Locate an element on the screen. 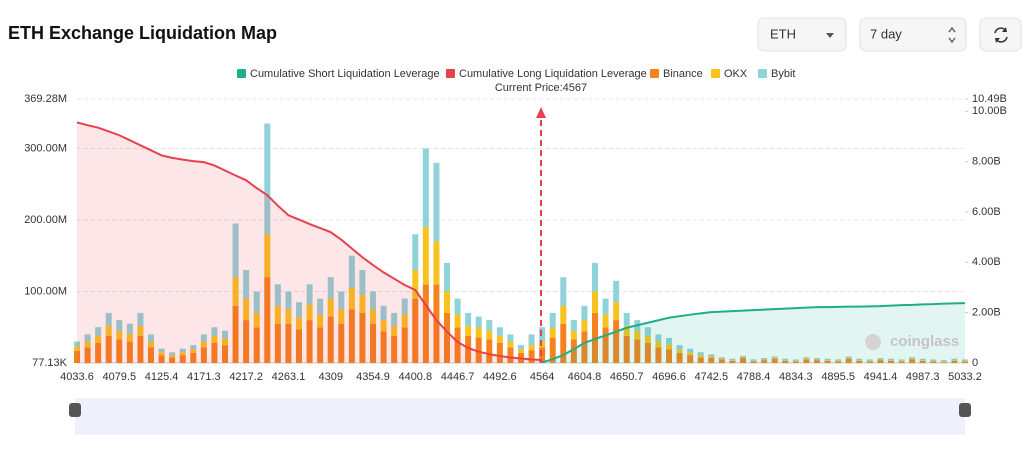 Image resolution: width=1024 pixels, height=456 pixels. zoom-handle-right is located at coordinates (965, 410).